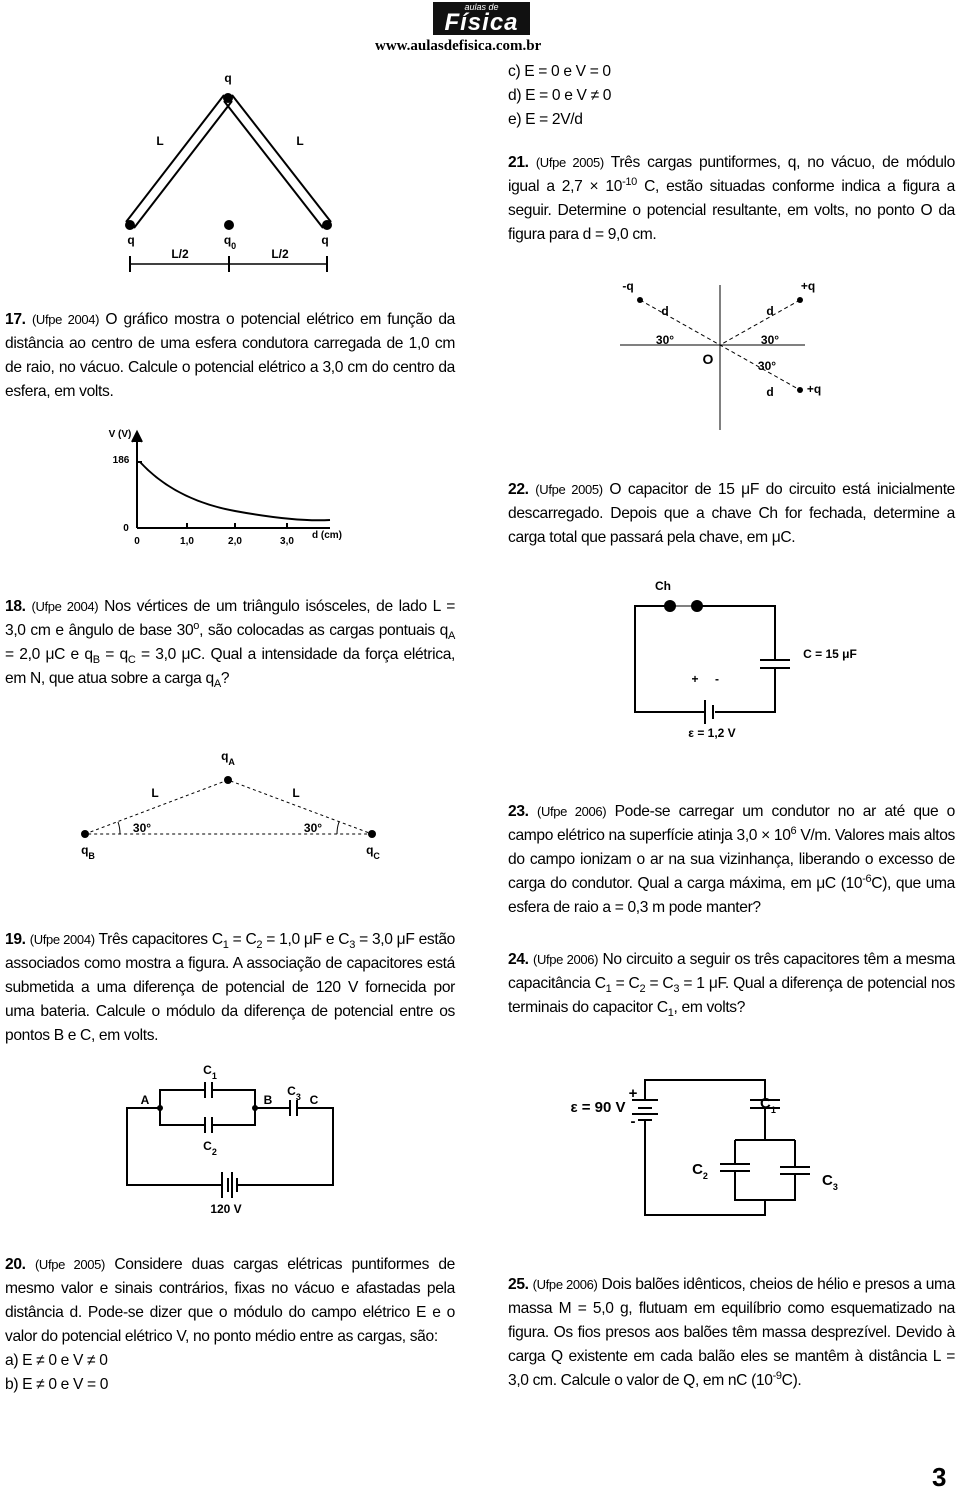 This screenshot has width=960, height=1492. I want to click on text-run: ?, so click(225, 678).